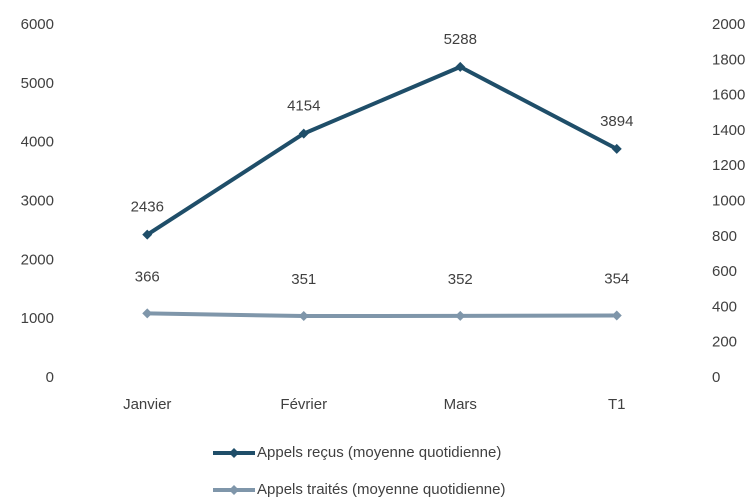  I want to click on y2-tick-label: 1400, so click(728, 130).